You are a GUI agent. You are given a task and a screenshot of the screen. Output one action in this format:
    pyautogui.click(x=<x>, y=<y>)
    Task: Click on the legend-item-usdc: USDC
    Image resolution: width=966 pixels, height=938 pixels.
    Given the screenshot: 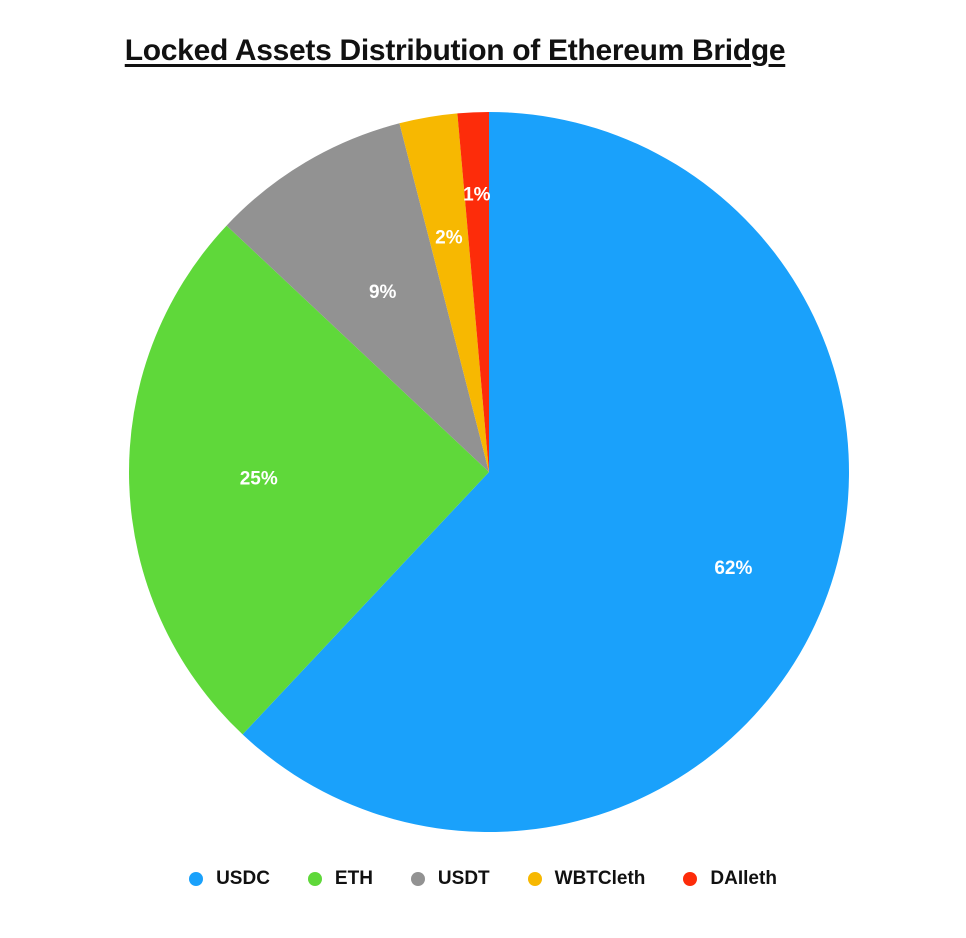 What is the action you would take?
    pyautogui.click(x=229, y=879)
    